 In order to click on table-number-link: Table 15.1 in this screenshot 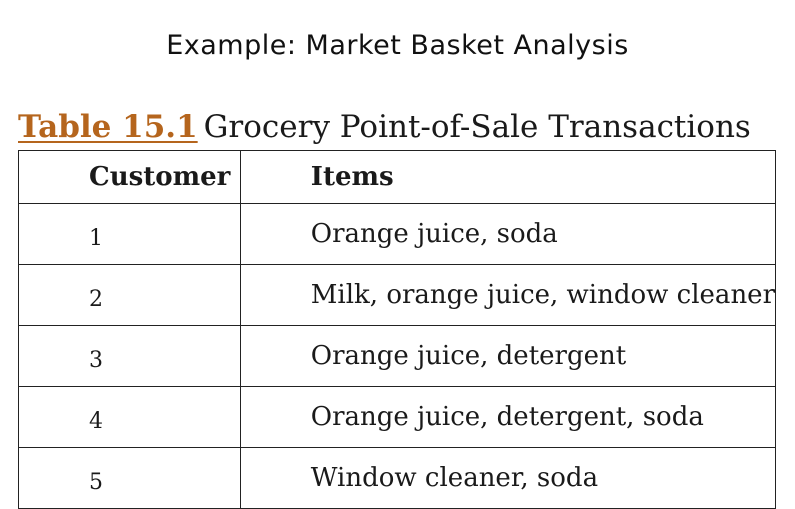, I will do `click(108, 127)`.